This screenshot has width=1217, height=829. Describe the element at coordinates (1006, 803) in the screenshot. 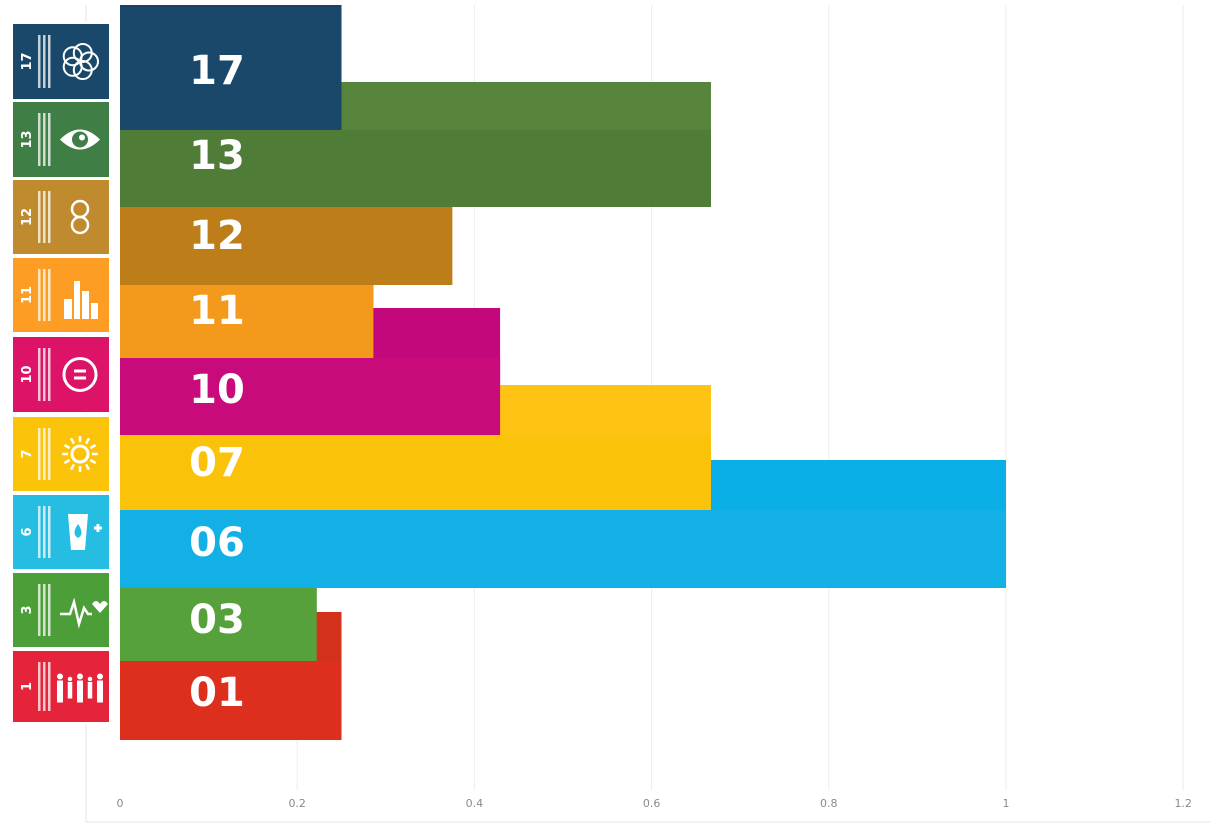

I see `x-tick-label: 1` at that location.